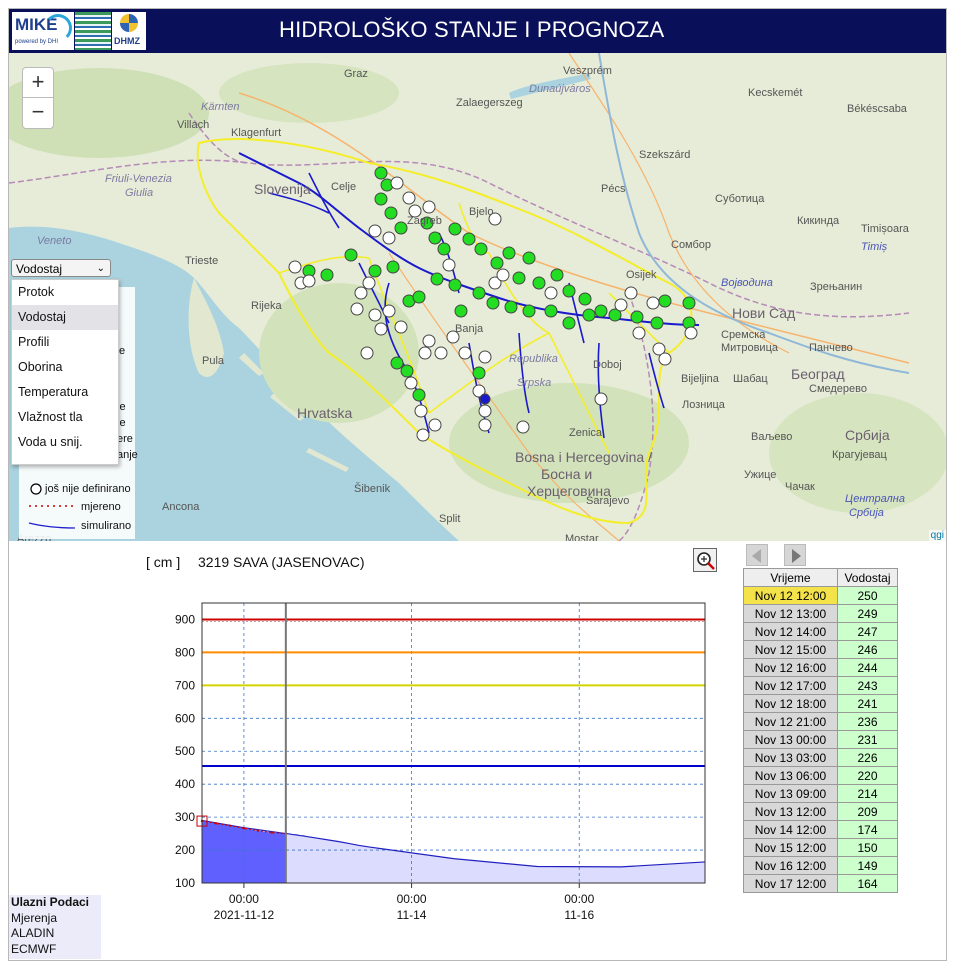  Describe the element at coordinates (53, 392) in the screenshot. I see `option-temperatura: Temperatura` at that location.